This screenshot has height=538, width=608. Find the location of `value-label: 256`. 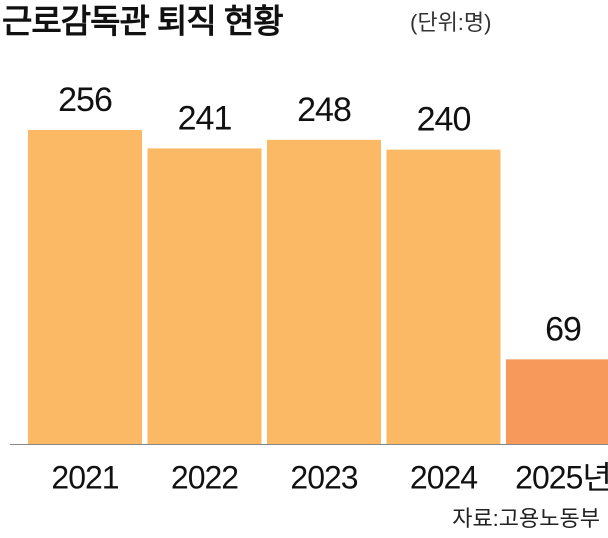

value-label: 256 is located at coordinates (85, 100).